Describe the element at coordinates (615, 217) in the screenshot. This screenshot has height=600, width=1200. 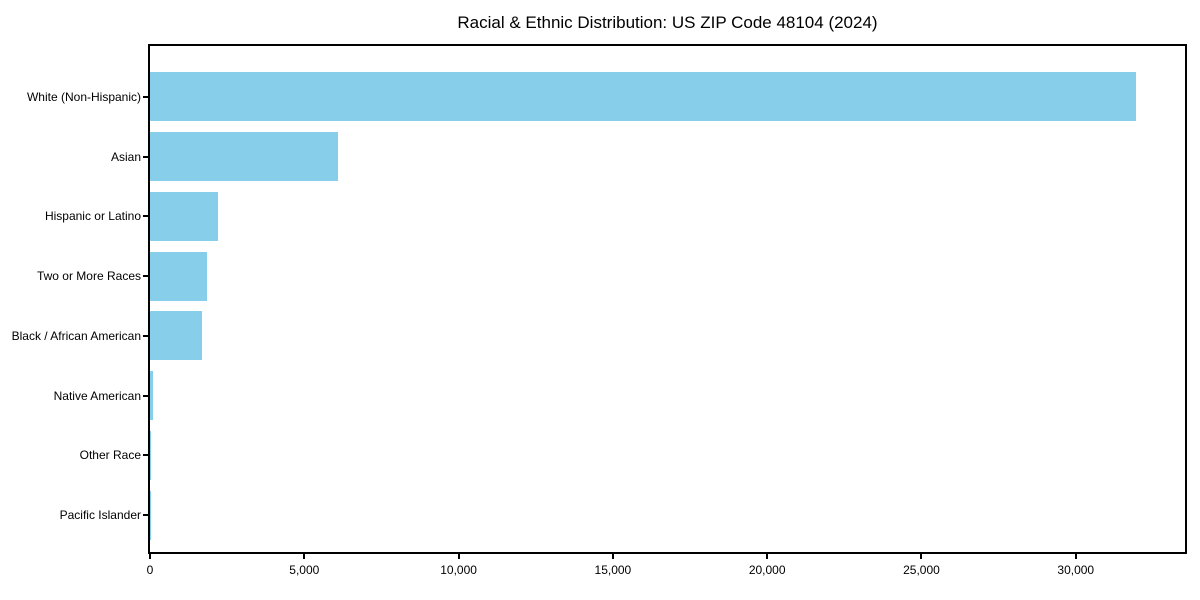
I see `bar-row: Hispanic or Latino` at that location.